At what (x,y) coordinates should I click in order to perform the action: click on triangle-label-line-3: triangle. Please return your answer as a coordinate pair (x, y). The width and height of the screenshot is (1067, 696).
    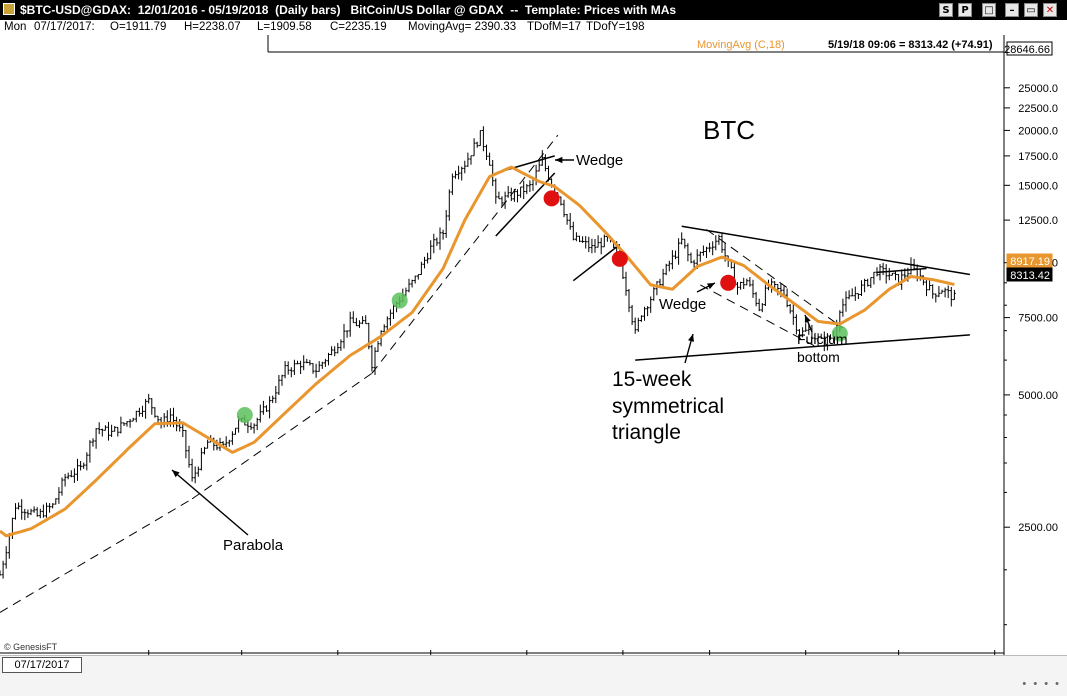
    Looking at the image, I should click on (646, 432).